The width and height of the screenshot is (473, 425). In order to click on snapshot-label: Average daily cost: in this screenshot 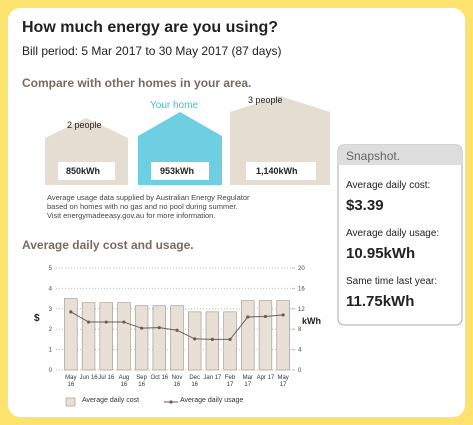, I will do `click(388, 185)`.